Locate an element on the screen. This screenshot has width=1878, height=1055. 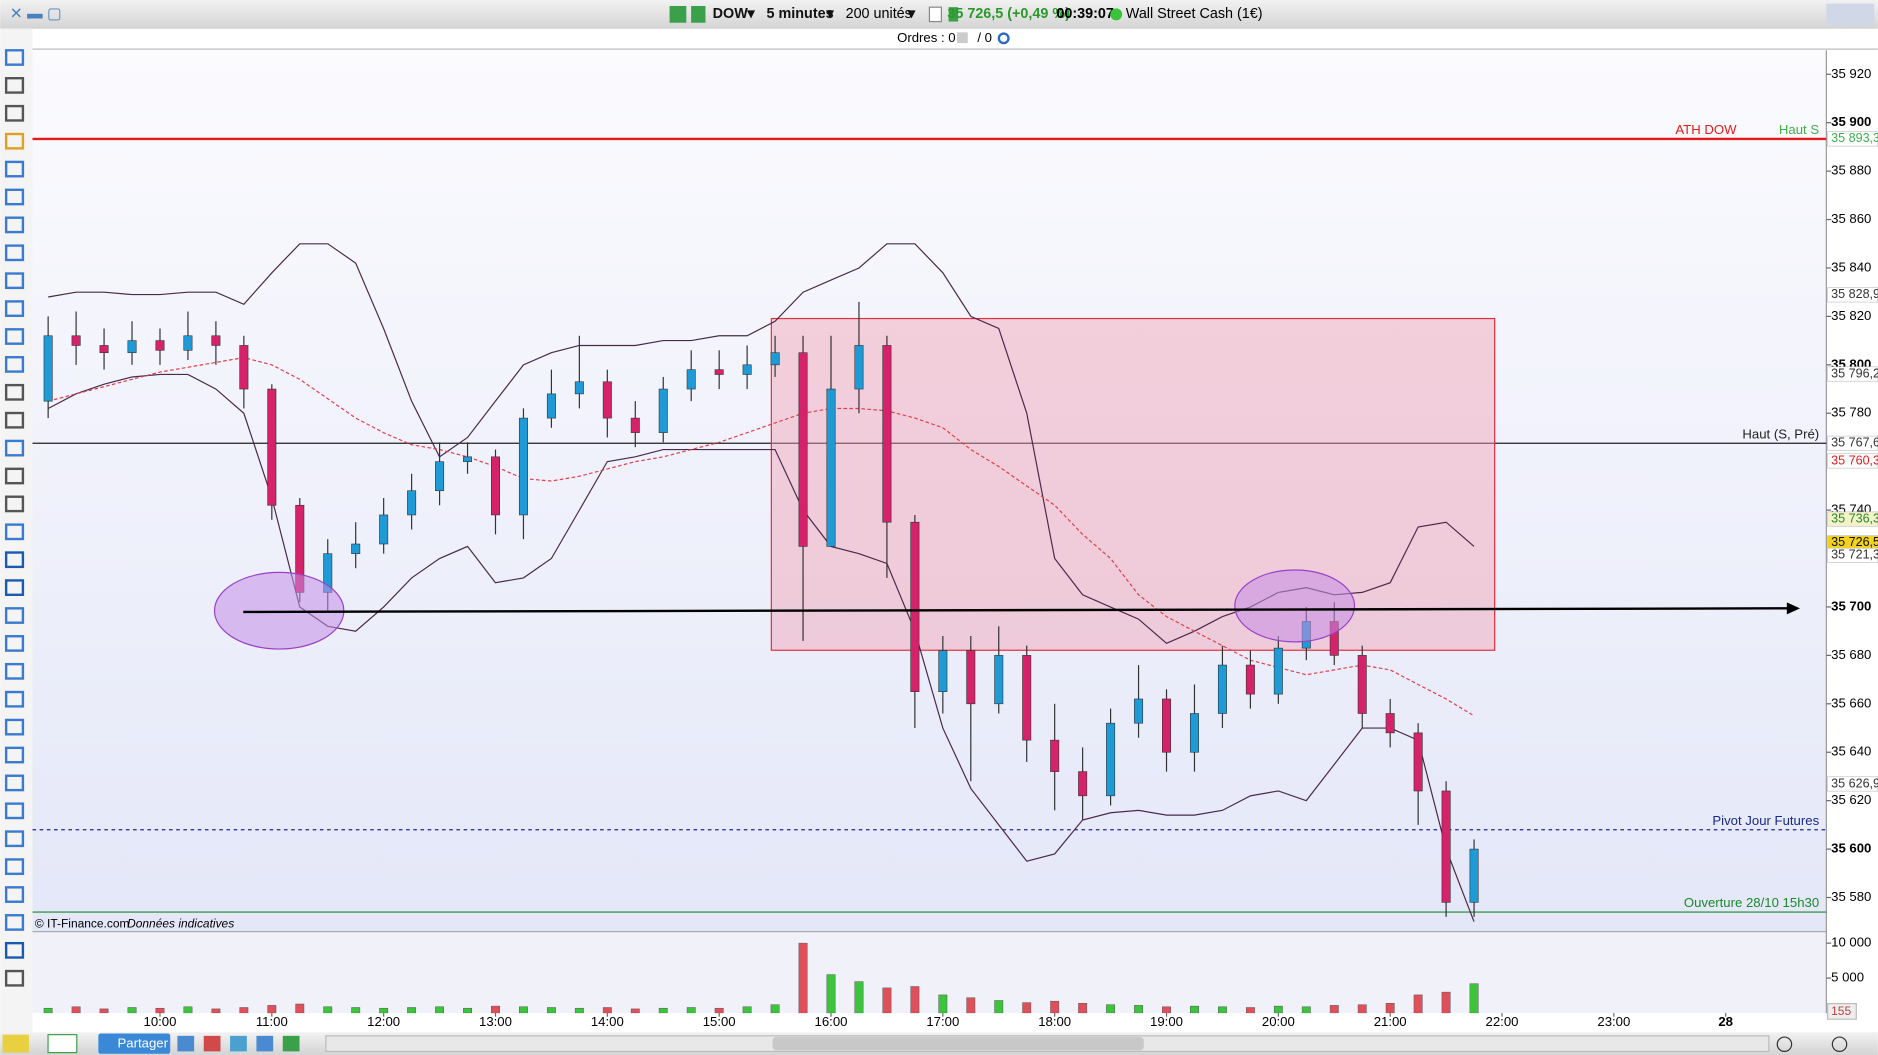
source: © IT-Finance.com is located at coordinates (82, 924).